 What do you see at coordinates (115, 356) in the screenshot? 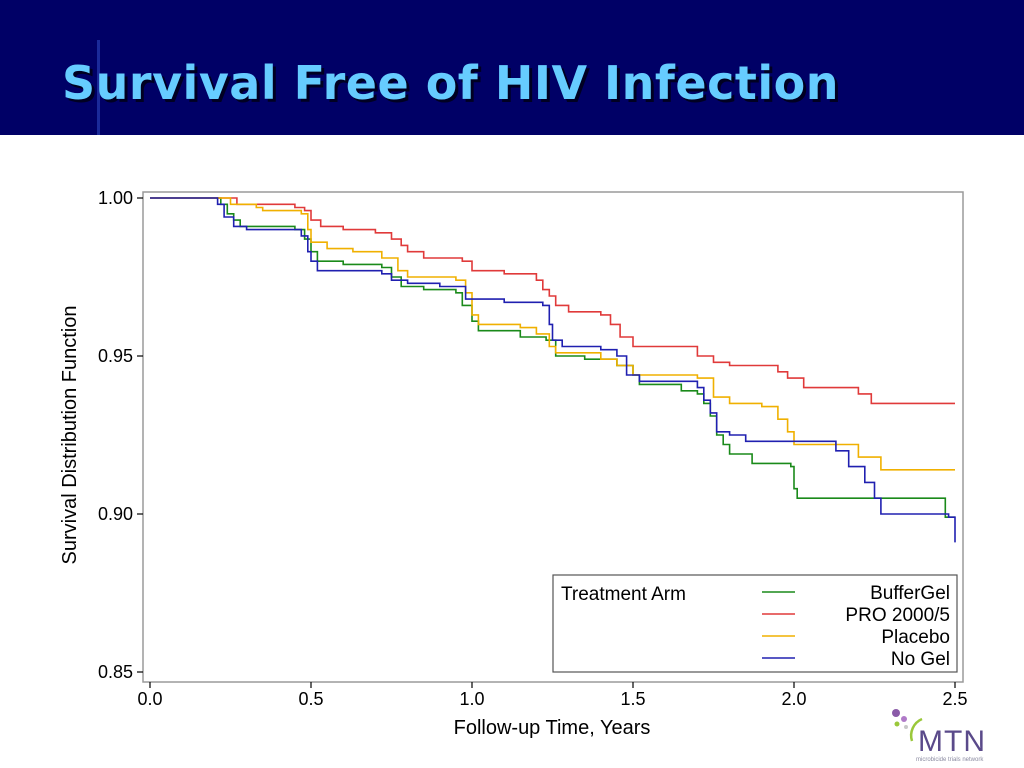
I see `y-tick-label: 0.95` at bounding box center [115, 356].